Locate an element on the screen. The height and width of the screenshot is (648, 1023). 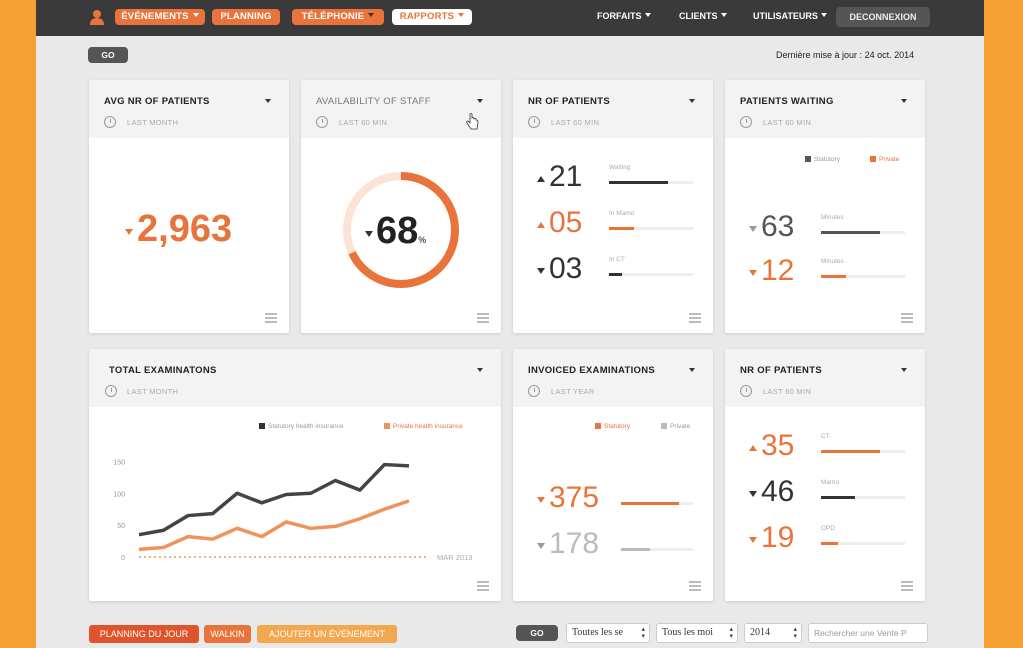
nav-telephonie: TÉLÉPHONIE is located at coordinates (338, 17).